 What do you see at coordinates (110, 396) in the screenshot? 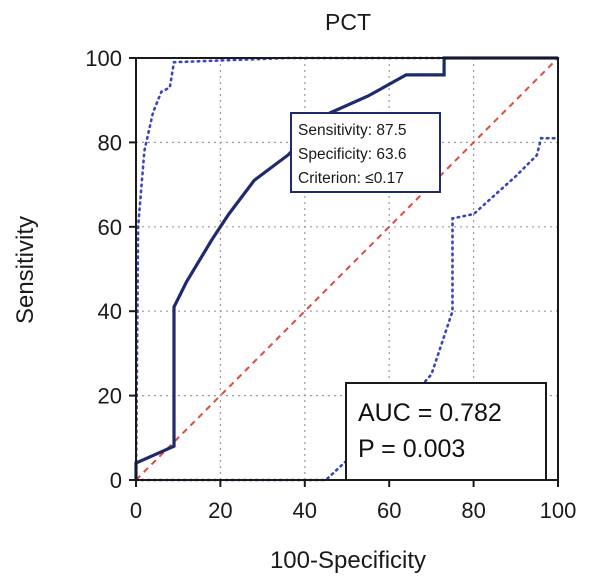
I see `y-tick-label: 20` at bounding box center [110, 396].